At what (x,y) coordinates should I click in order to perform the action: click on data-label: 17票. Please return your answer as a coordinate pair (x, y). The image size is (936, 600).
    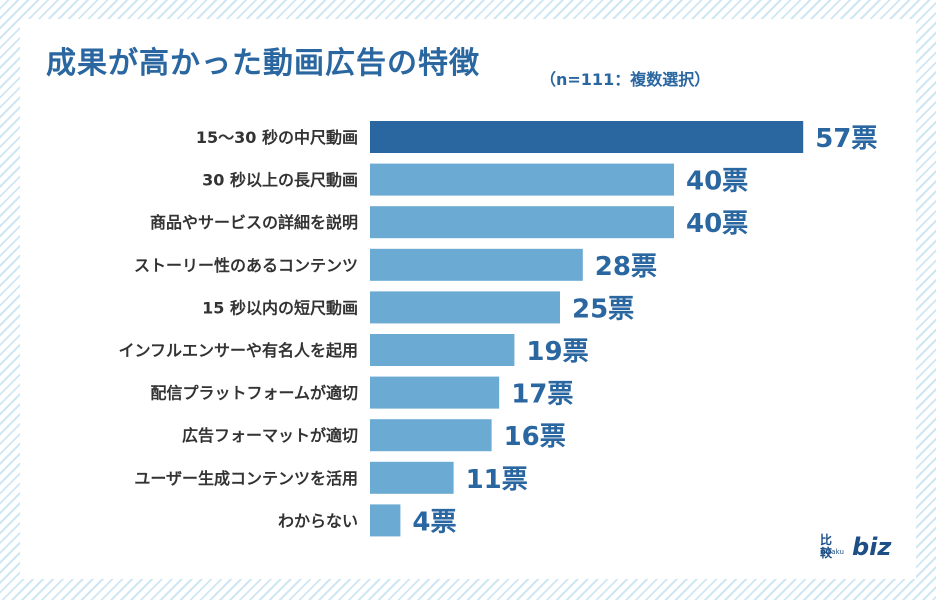
    Looking at the image, I should click on (542, 395).